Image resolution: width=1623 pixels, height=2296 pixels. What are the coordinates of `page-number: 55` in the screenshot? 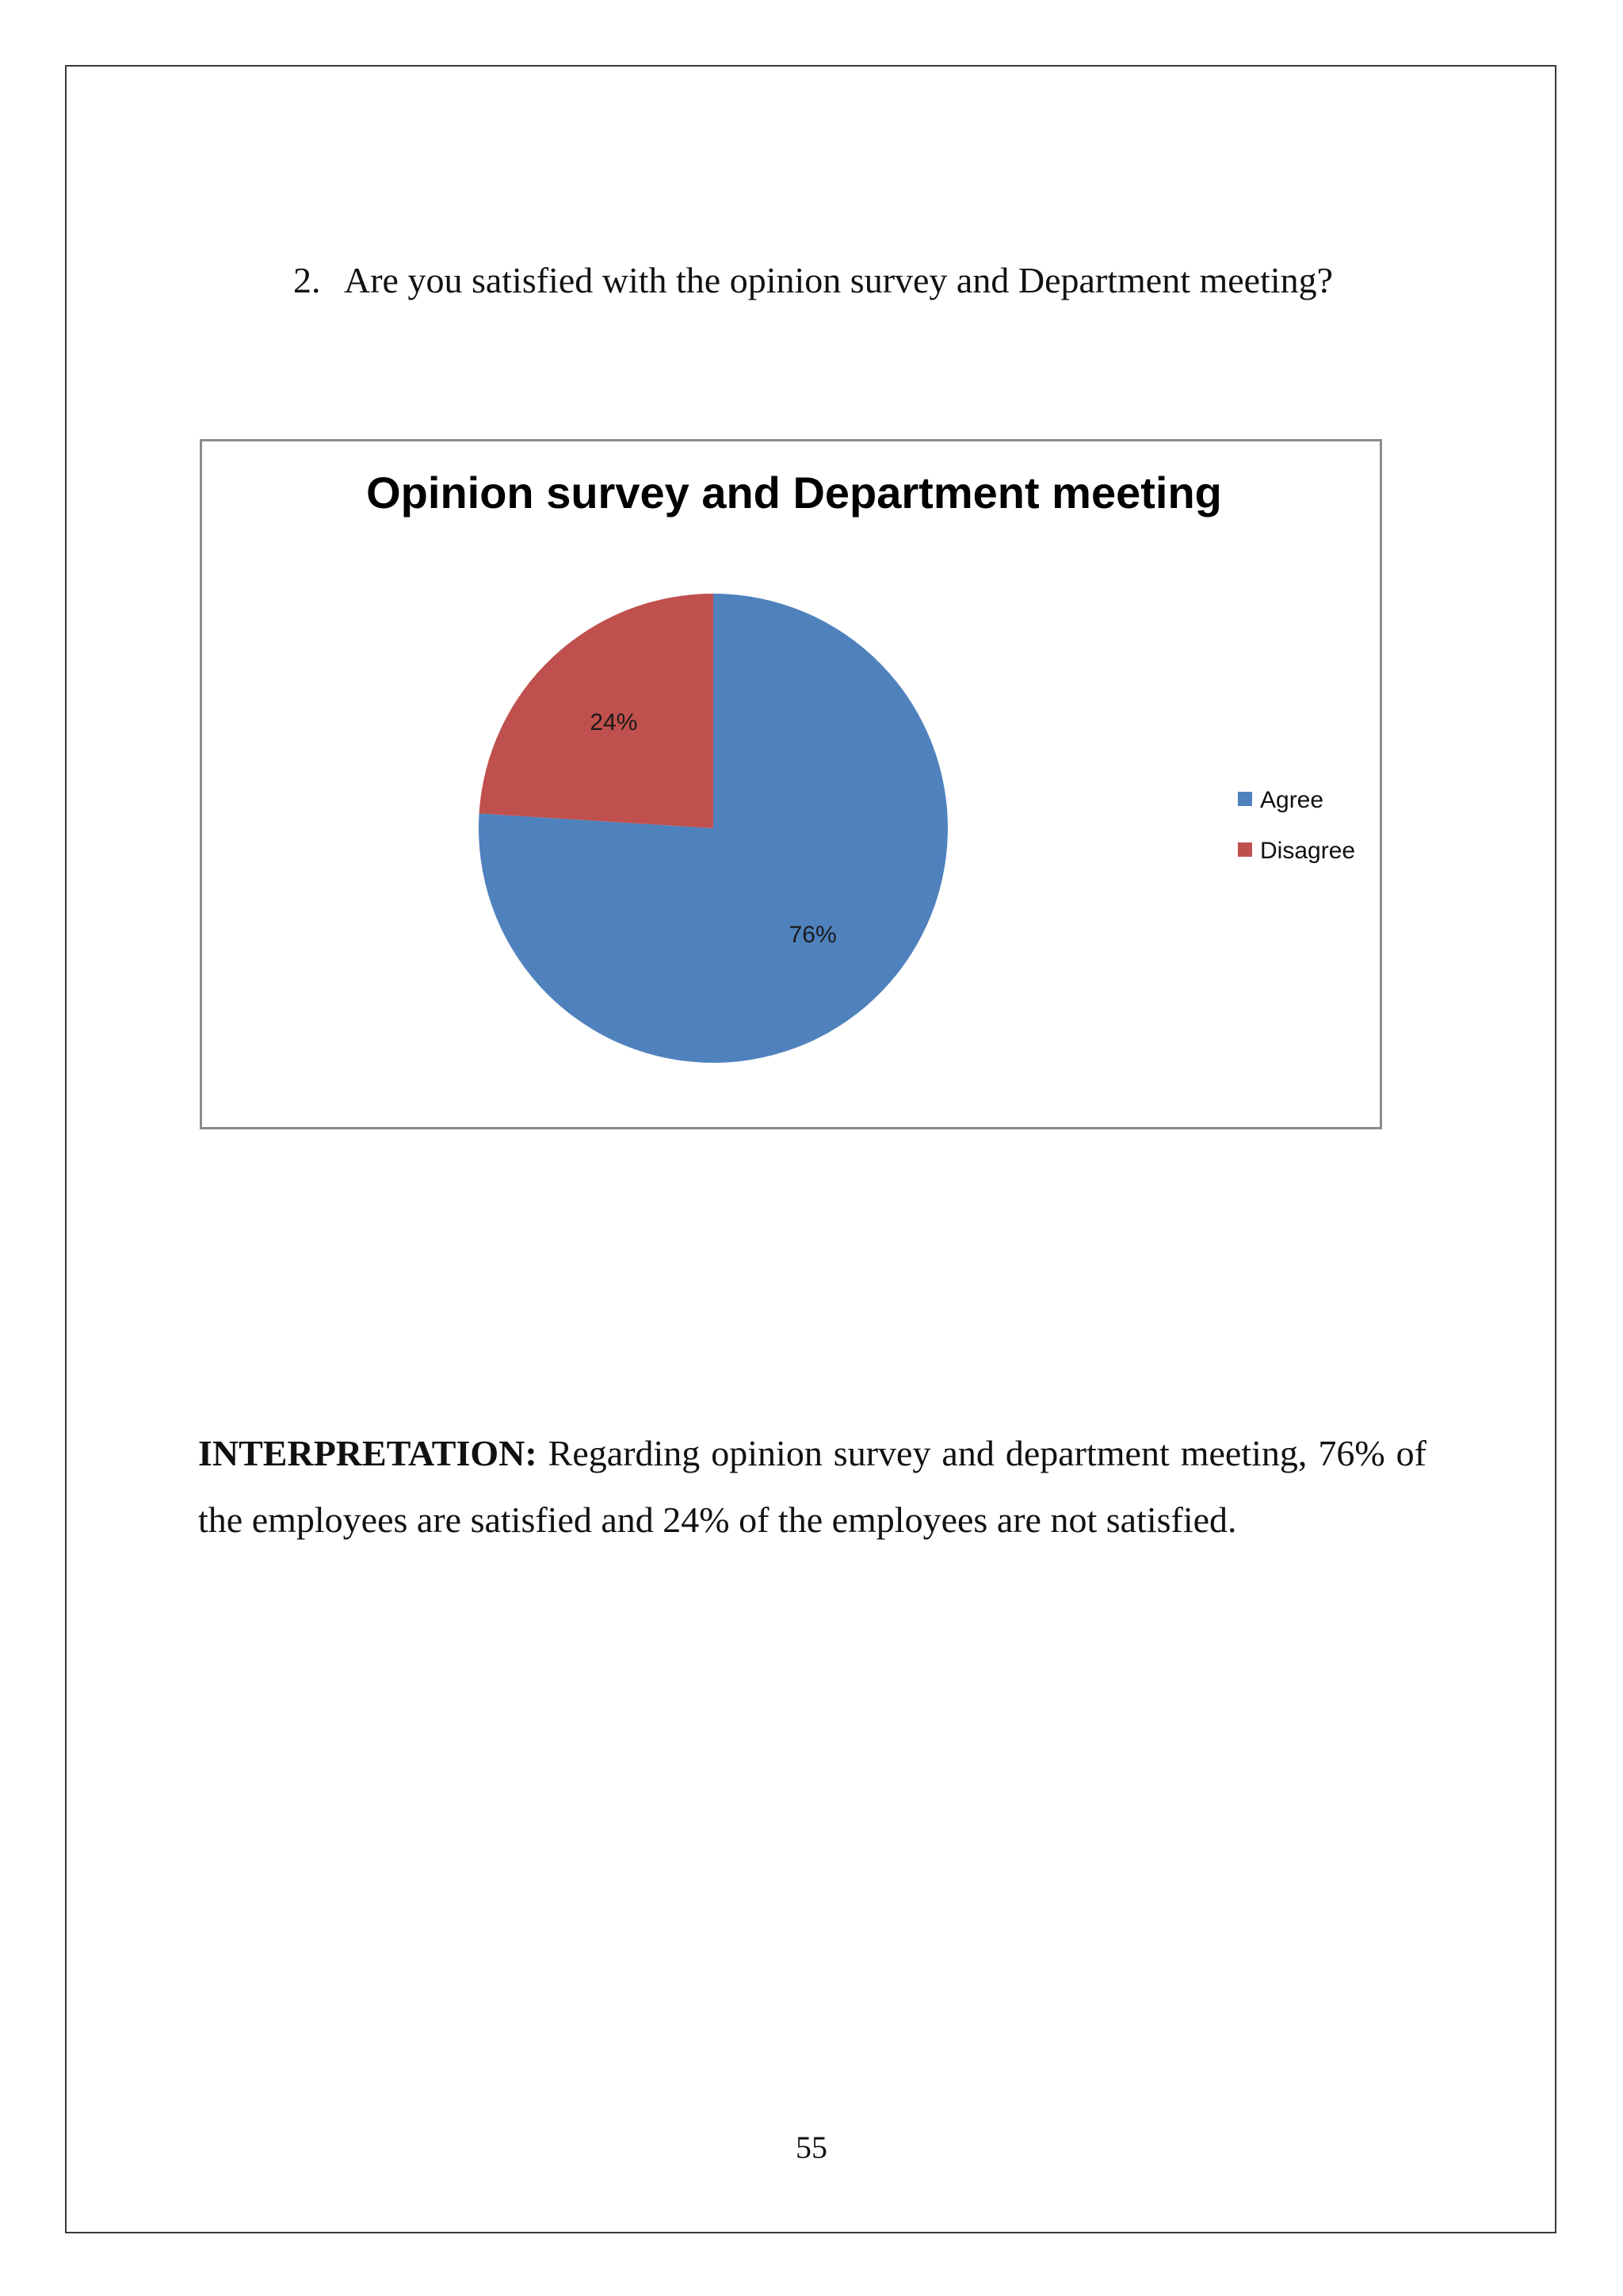 It's located at (811, 2147).